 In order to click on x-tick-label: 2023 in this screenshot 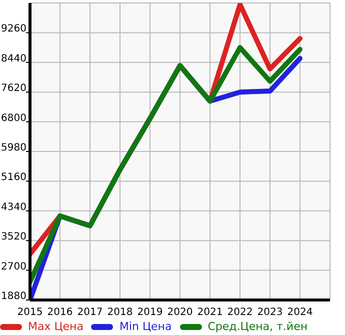, I will do `click(270, 312)`.